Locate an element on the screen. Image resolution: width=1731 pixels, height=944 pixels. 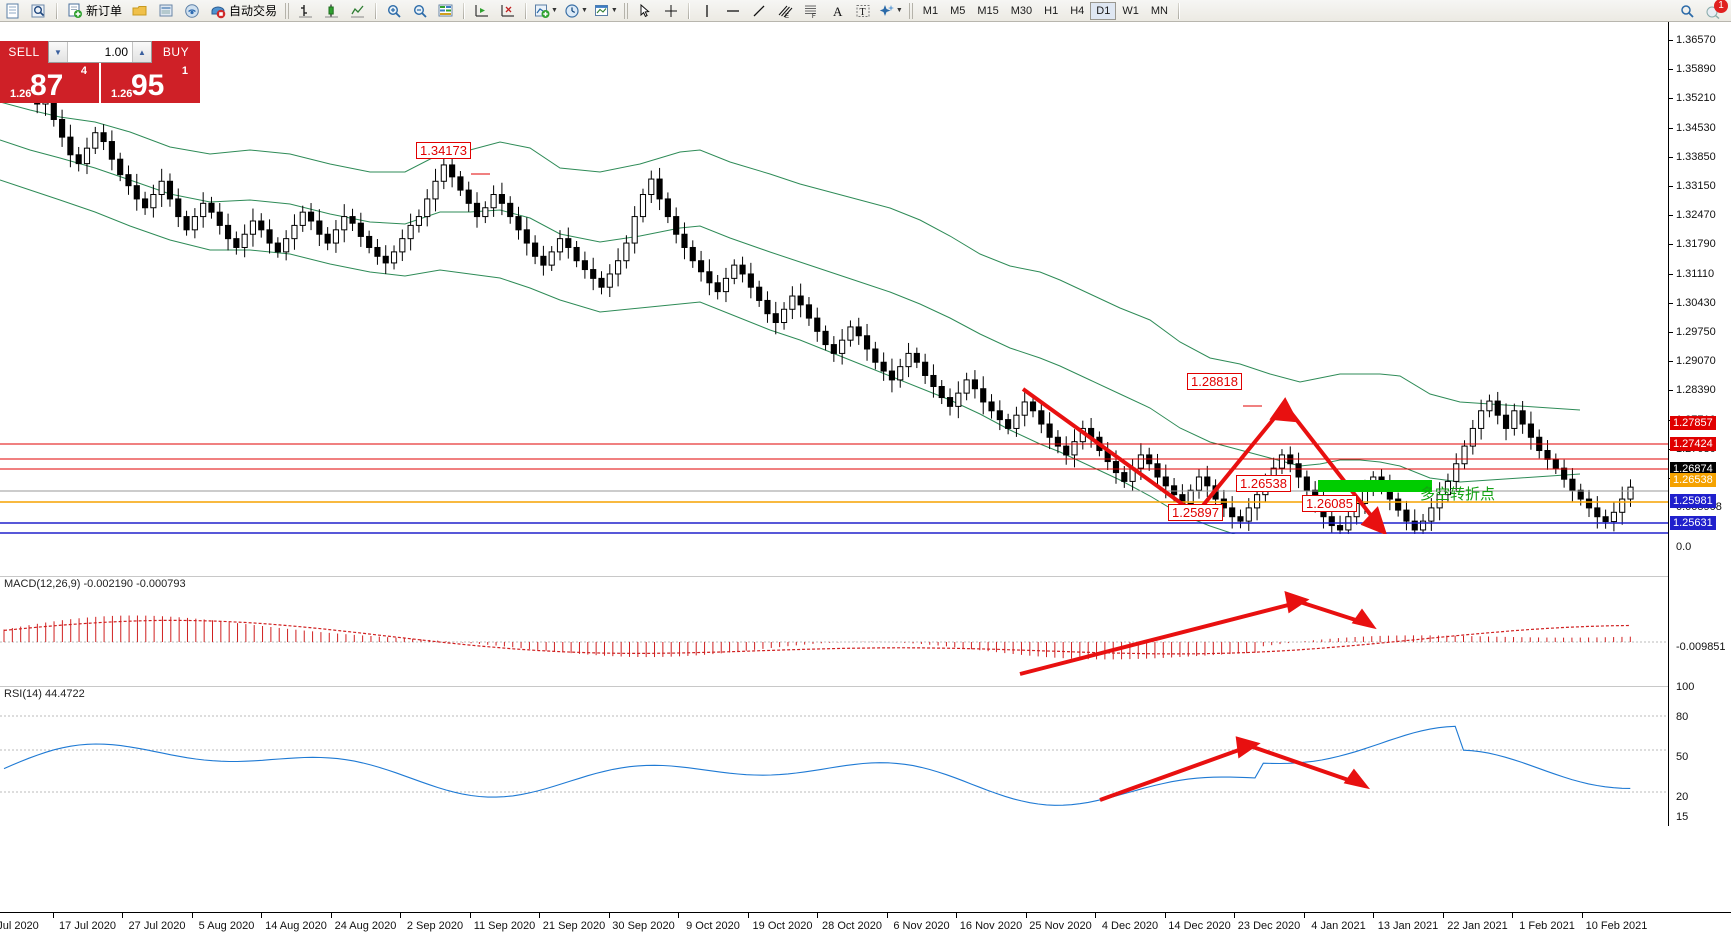
horizontal-line-icon is located at coordinates (733, 11).